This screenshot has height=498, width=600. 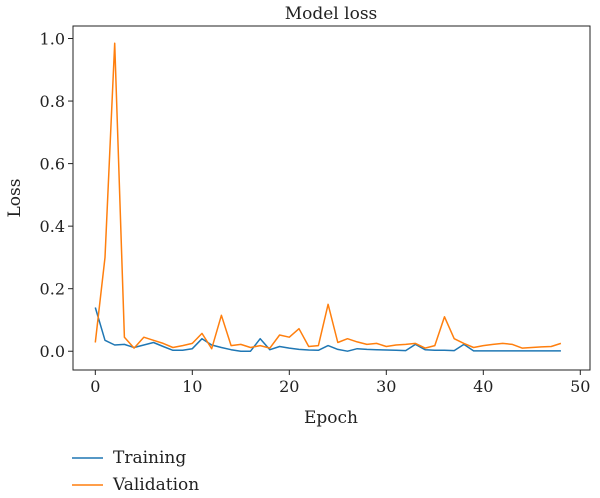 What do you see at coordinates (135, 471) in the screenshot?
I see `legend: Training Validation` at bounding box center [135, 471].